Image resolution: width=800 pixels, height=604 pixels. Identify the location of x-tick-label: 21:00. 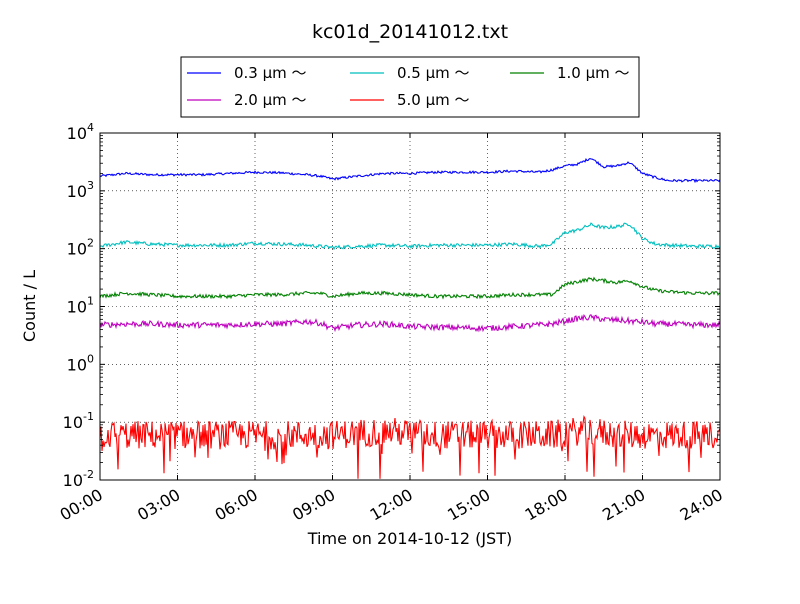
(623, 505).